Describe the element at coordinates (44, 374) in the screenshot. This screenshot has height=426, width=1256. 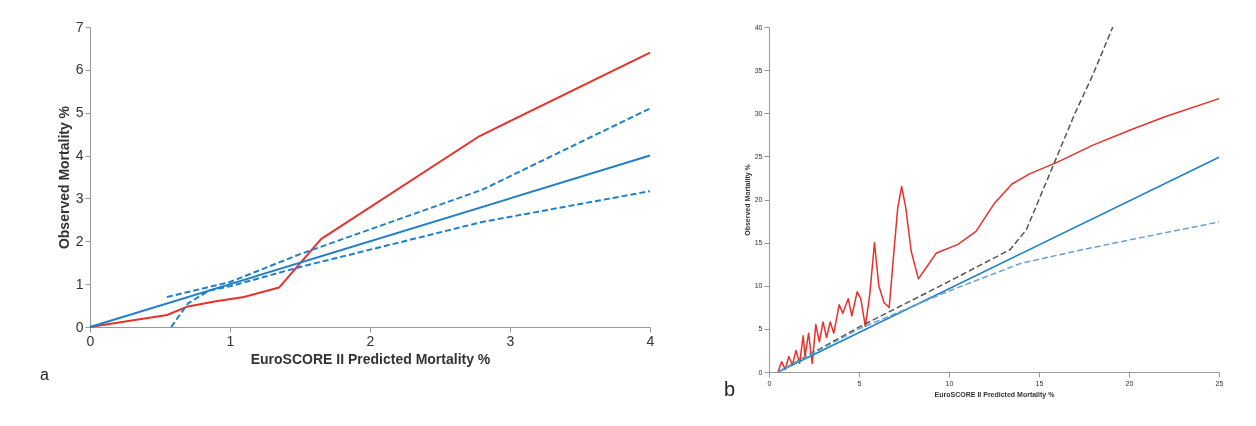
I see `text: a` at that location.